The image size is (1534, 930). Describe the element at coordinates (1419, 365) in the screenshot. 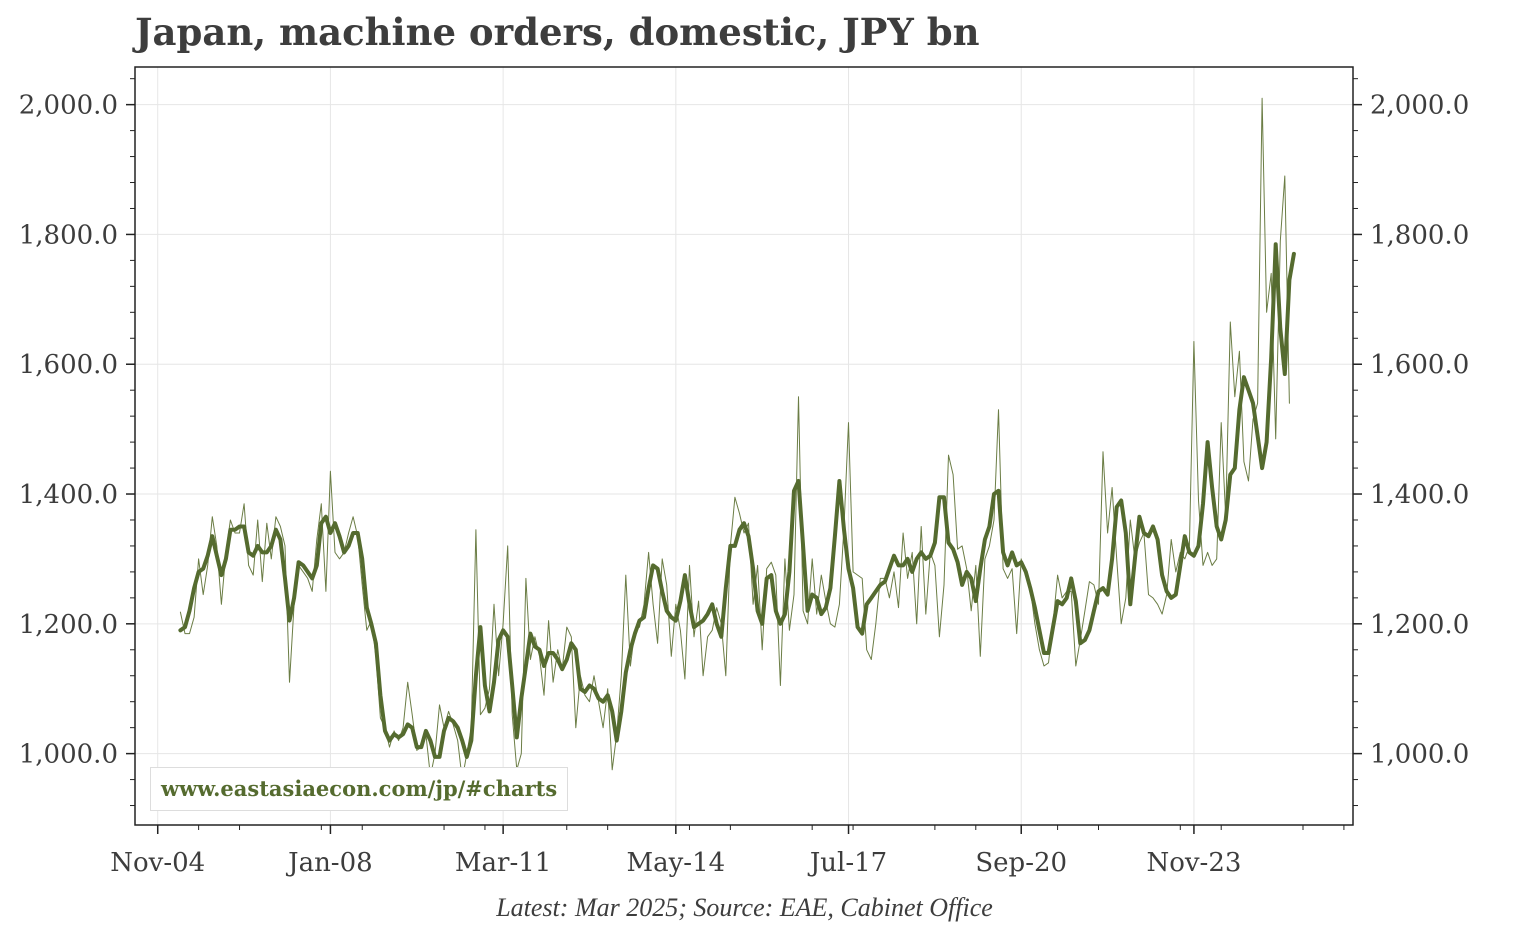

I see `y-tick-label-right: 1,600.0` at that location.